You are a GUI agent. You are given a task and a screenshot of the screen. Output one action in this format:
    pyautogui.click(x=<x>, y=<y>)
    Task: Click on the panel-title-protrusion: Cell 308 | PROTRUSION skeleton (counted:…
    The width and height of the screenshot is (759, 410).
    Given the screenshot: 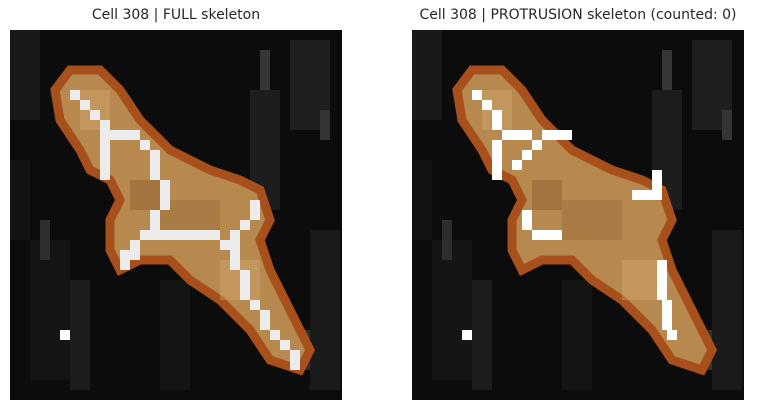 What is the action you would take?
    pyautogui.click(x=578, y=15)
    